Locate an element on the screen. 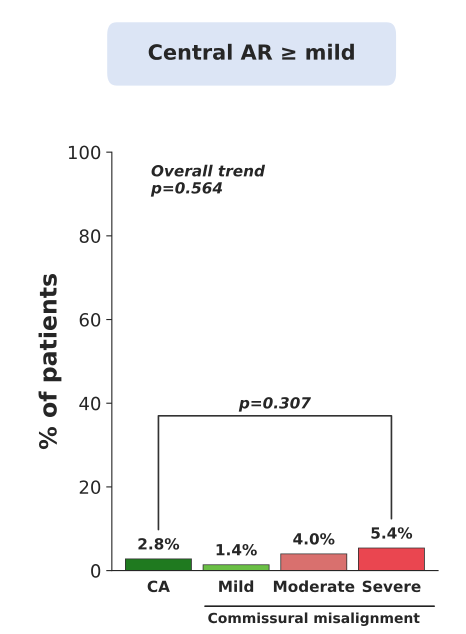 This screenshot has width=466, height=634. y-tick-label: 80 is located at coordinates (90, 236).